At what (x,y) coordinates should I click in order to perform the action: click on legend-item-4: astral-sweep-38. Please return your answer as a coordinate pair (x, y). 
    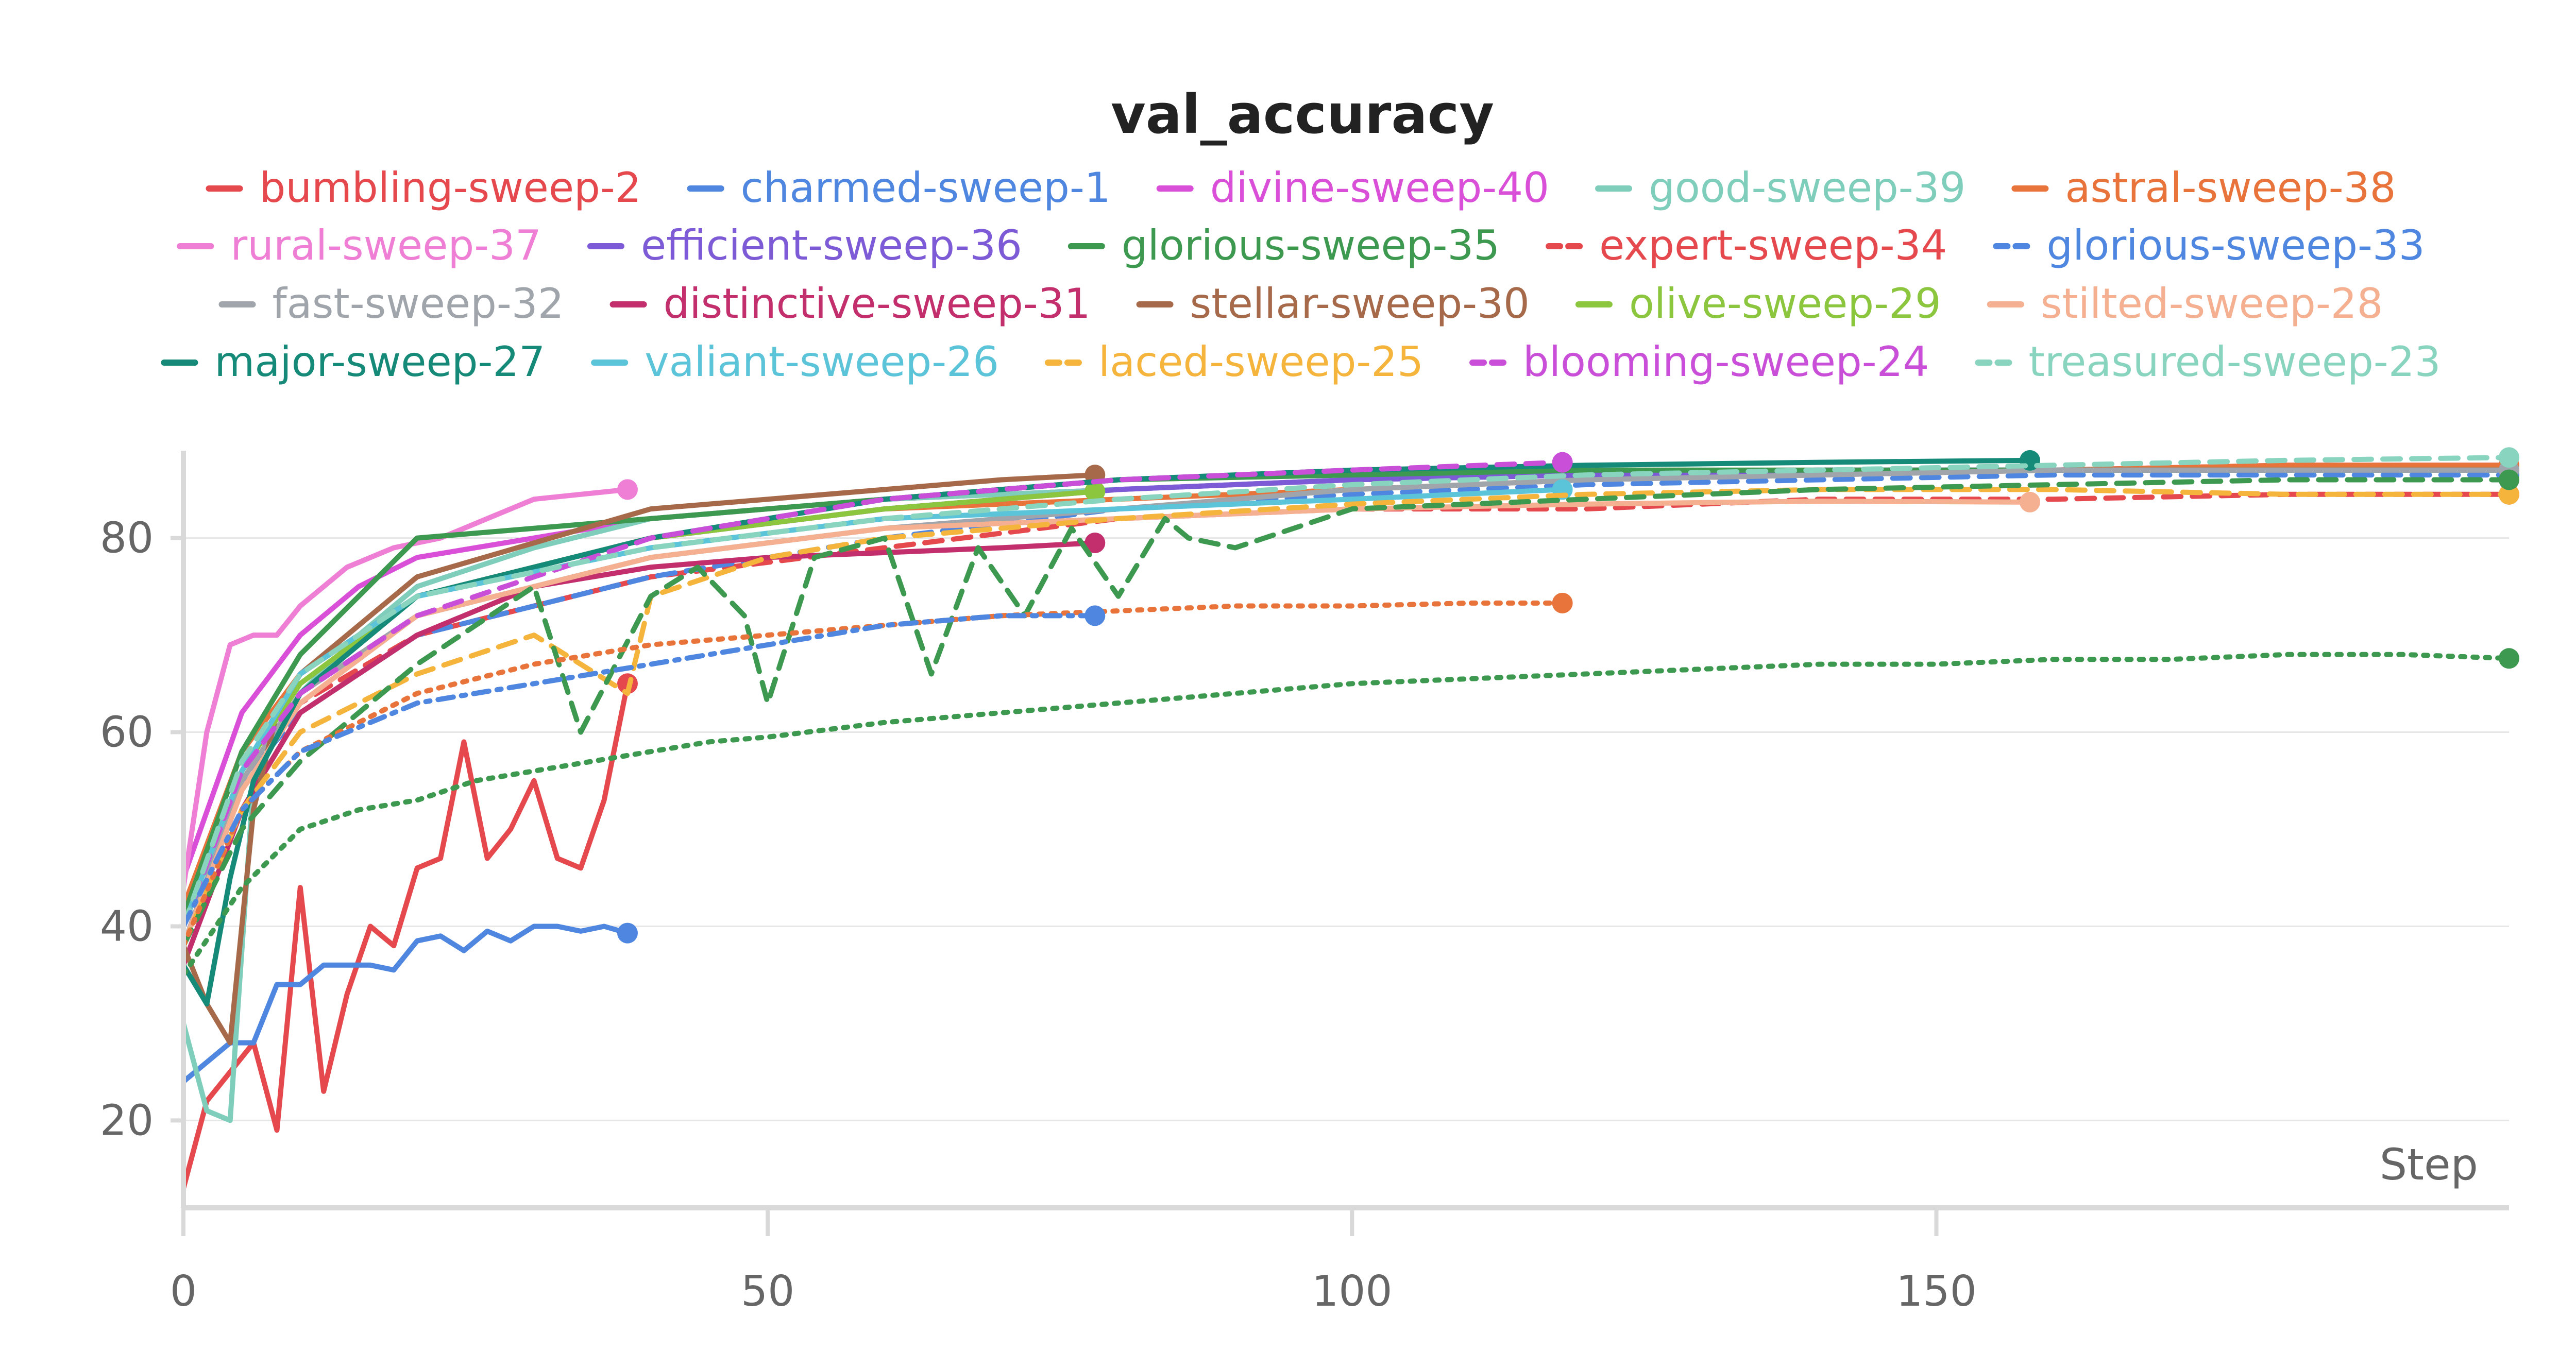
    Looking at the image, I should click on (2204, 188).